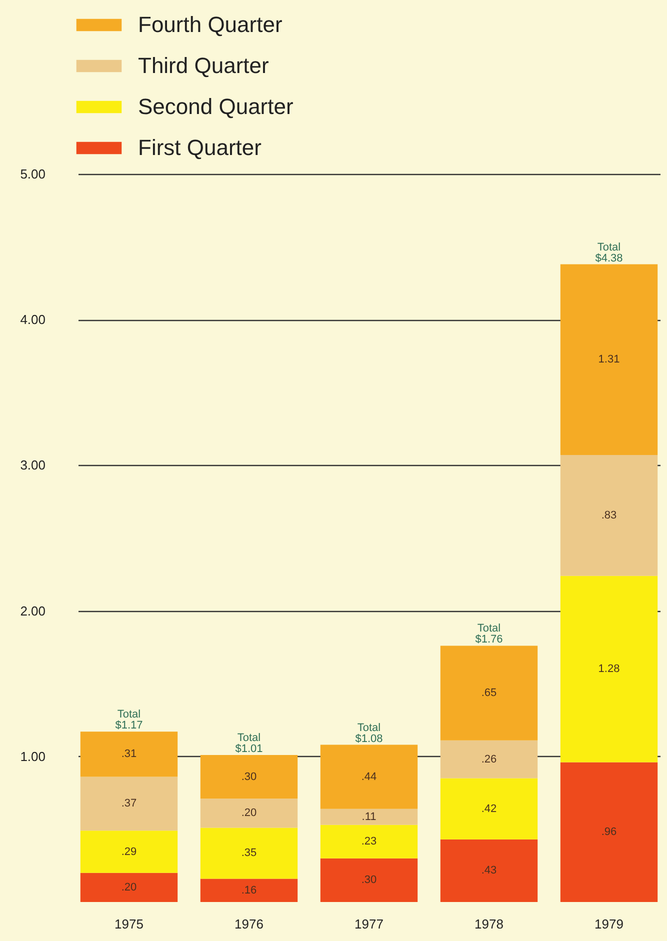  I want to click on y-tick-label: 1.00, so click(33, 756).